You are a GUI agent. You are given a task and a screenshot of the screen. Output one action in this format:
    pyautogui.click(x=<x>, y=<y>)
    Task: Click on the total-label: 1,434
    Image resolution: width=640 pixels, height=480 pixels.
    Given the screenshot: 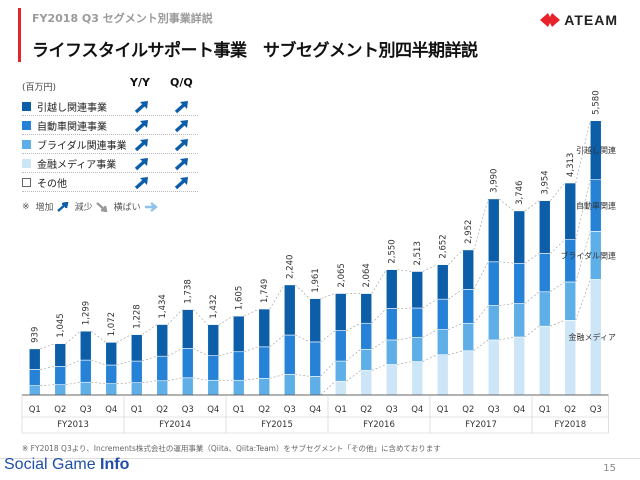 What is the action you would take?
    pyautogui.click(x=163, y=306)
    